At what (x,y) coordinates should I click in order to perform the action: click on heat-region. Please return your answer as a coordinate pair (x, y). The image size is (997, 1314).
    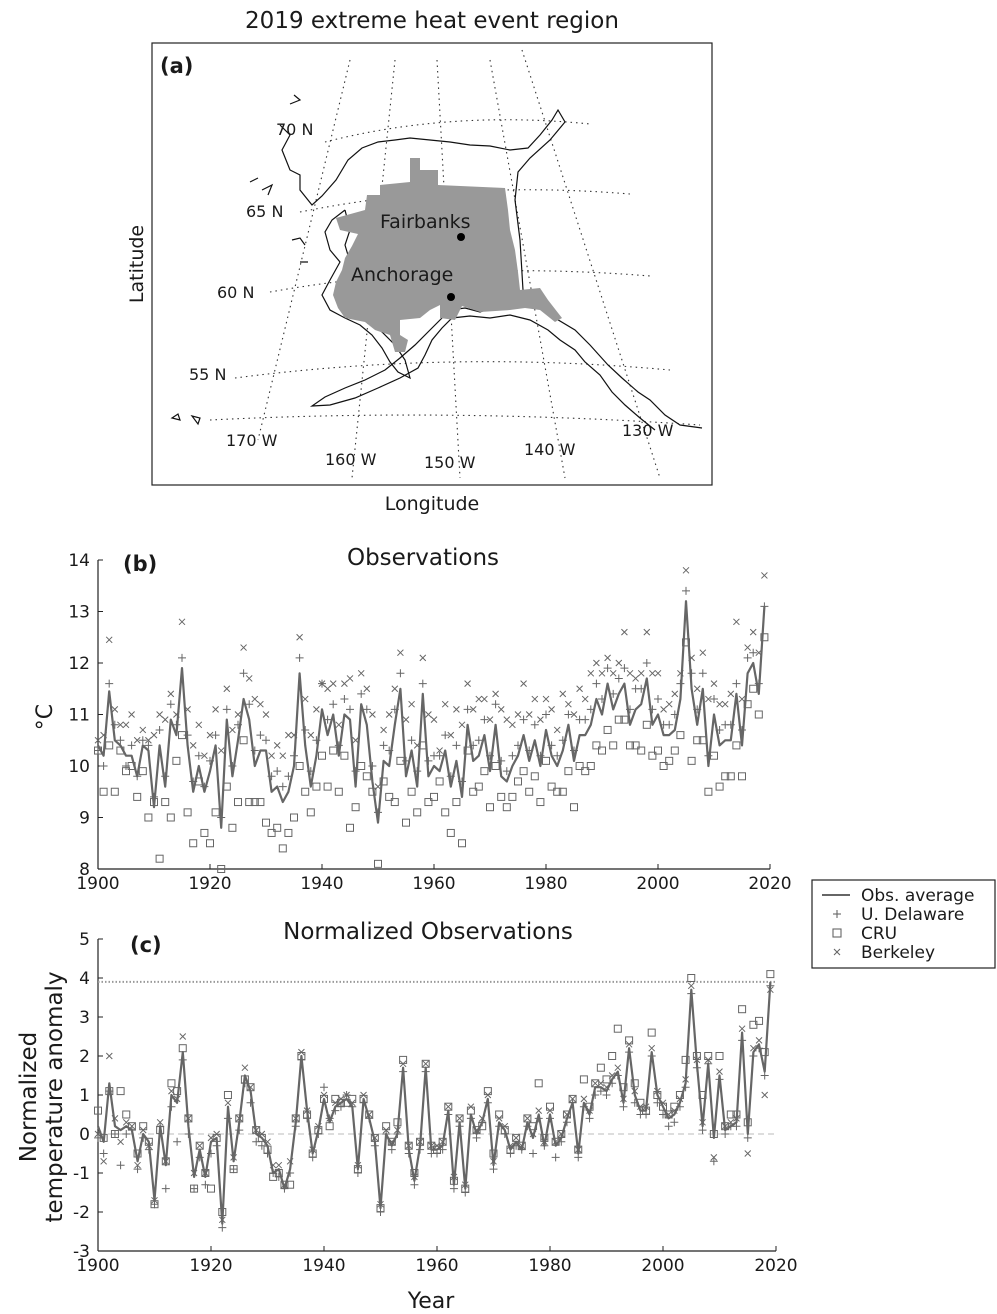
    Looking at the image, I should click on (447, 255).